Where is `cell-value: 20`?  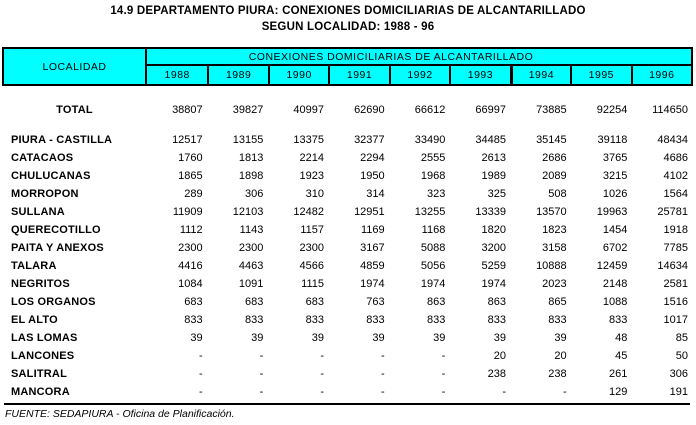
cell-value: 20 is located at coordinates (560, 356).